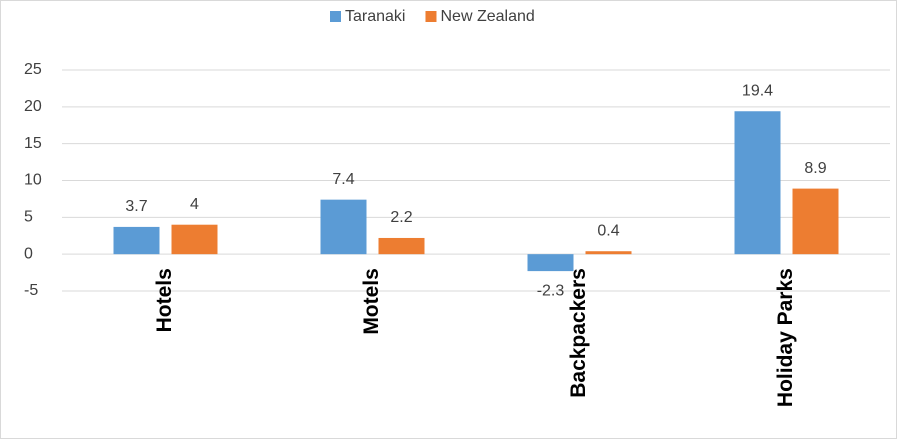 Image resolution: width=897 pixels, height=439 pixels. What do you see at coordinates (136, 206) in the screenshot?
I see `data-label: 3.7` at bounding box center [136, 206].